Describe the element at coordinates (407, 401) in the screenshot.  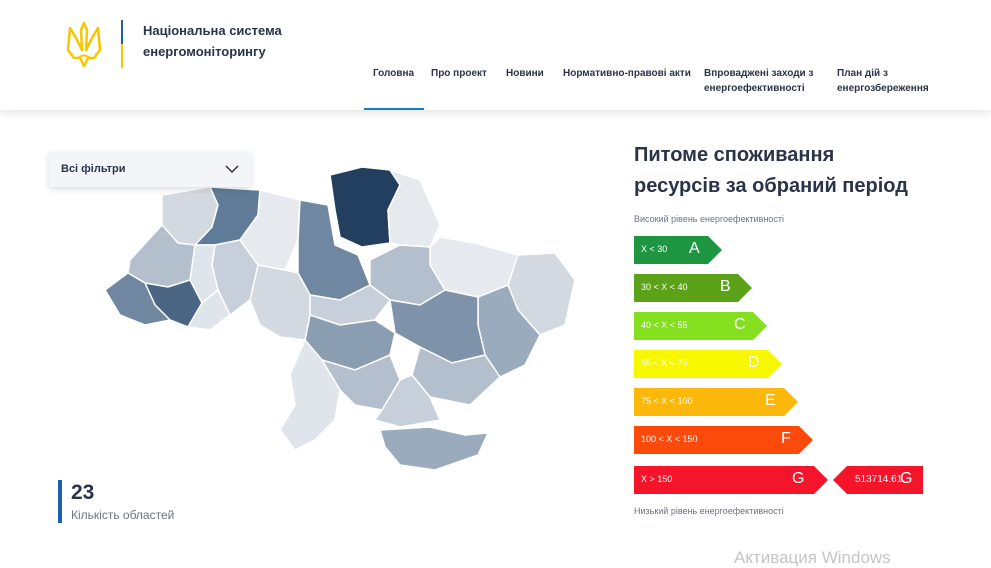
I see `region-kherson` at that location.